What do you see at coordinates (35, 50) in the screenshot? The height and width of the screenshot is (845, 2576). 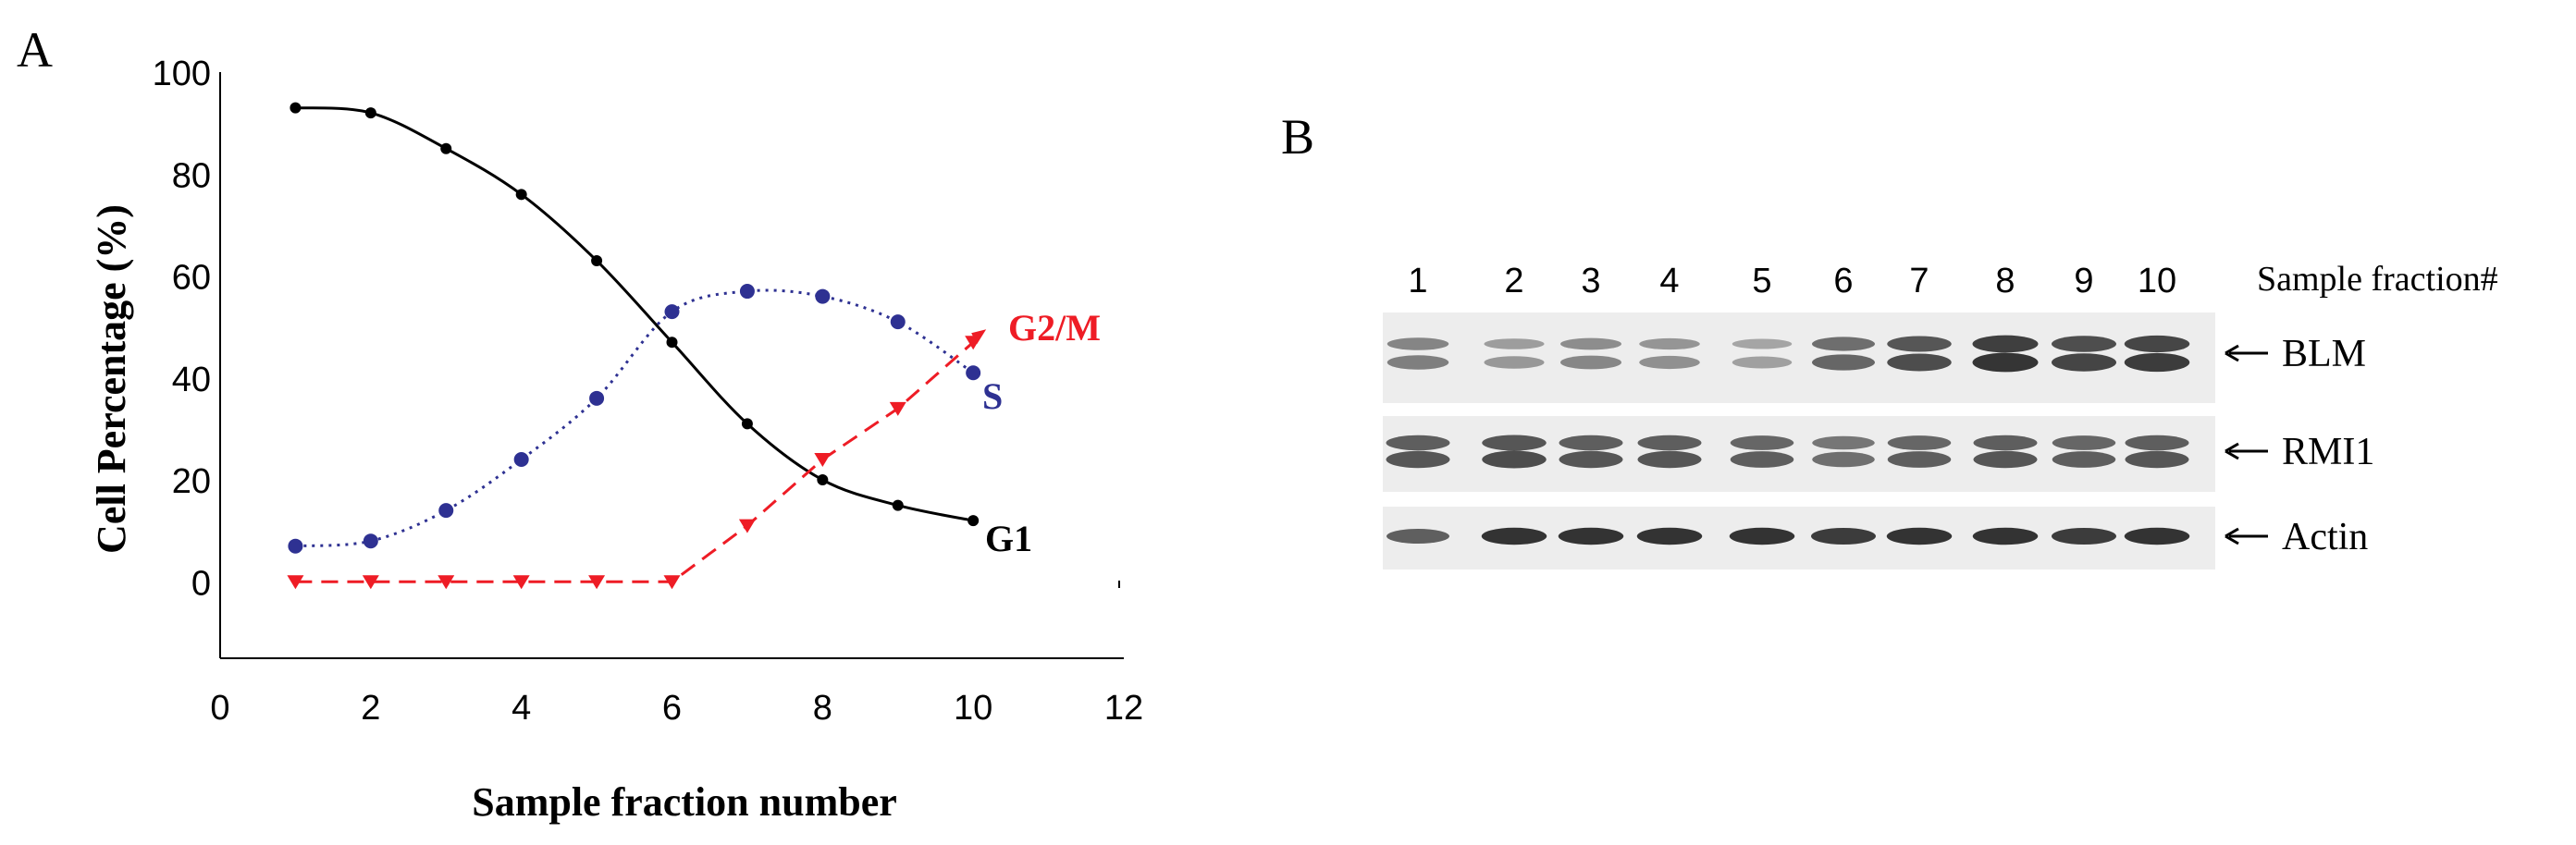 I see `panel-a-label: A` at bounding box center [35, 50].